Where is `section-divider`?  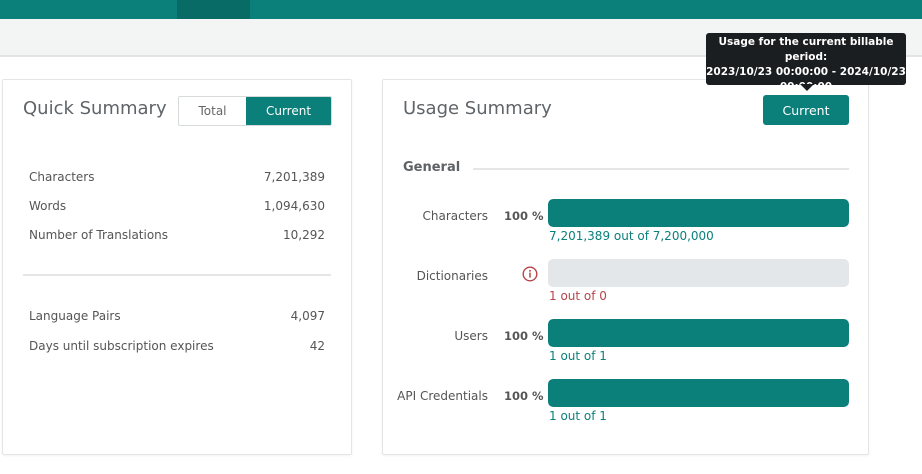 section-divider is located at coordinates (177, 275).